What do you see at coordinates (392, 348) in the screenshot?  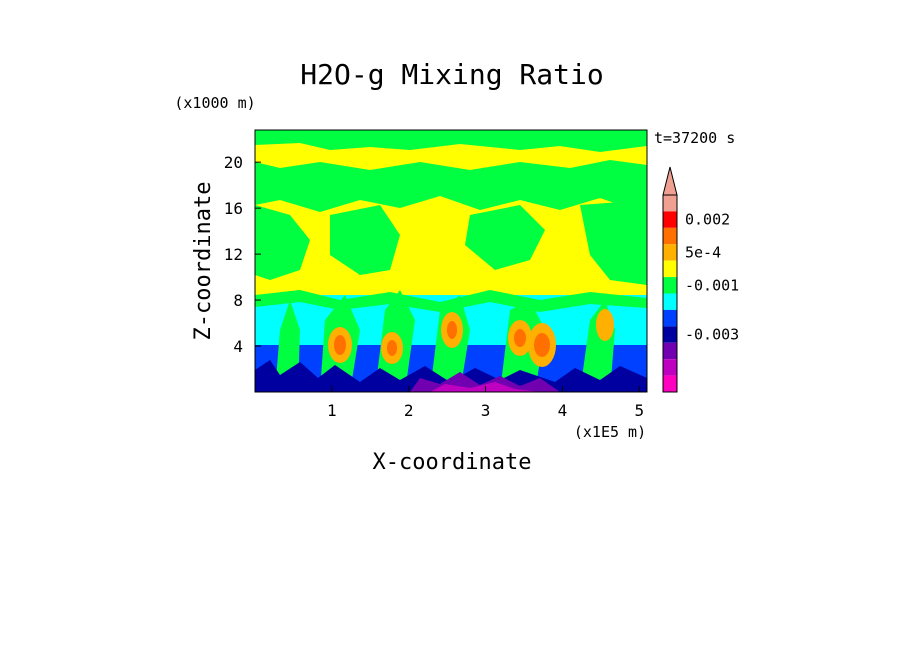 I see `core-2b` at bounding box center [392, 348].